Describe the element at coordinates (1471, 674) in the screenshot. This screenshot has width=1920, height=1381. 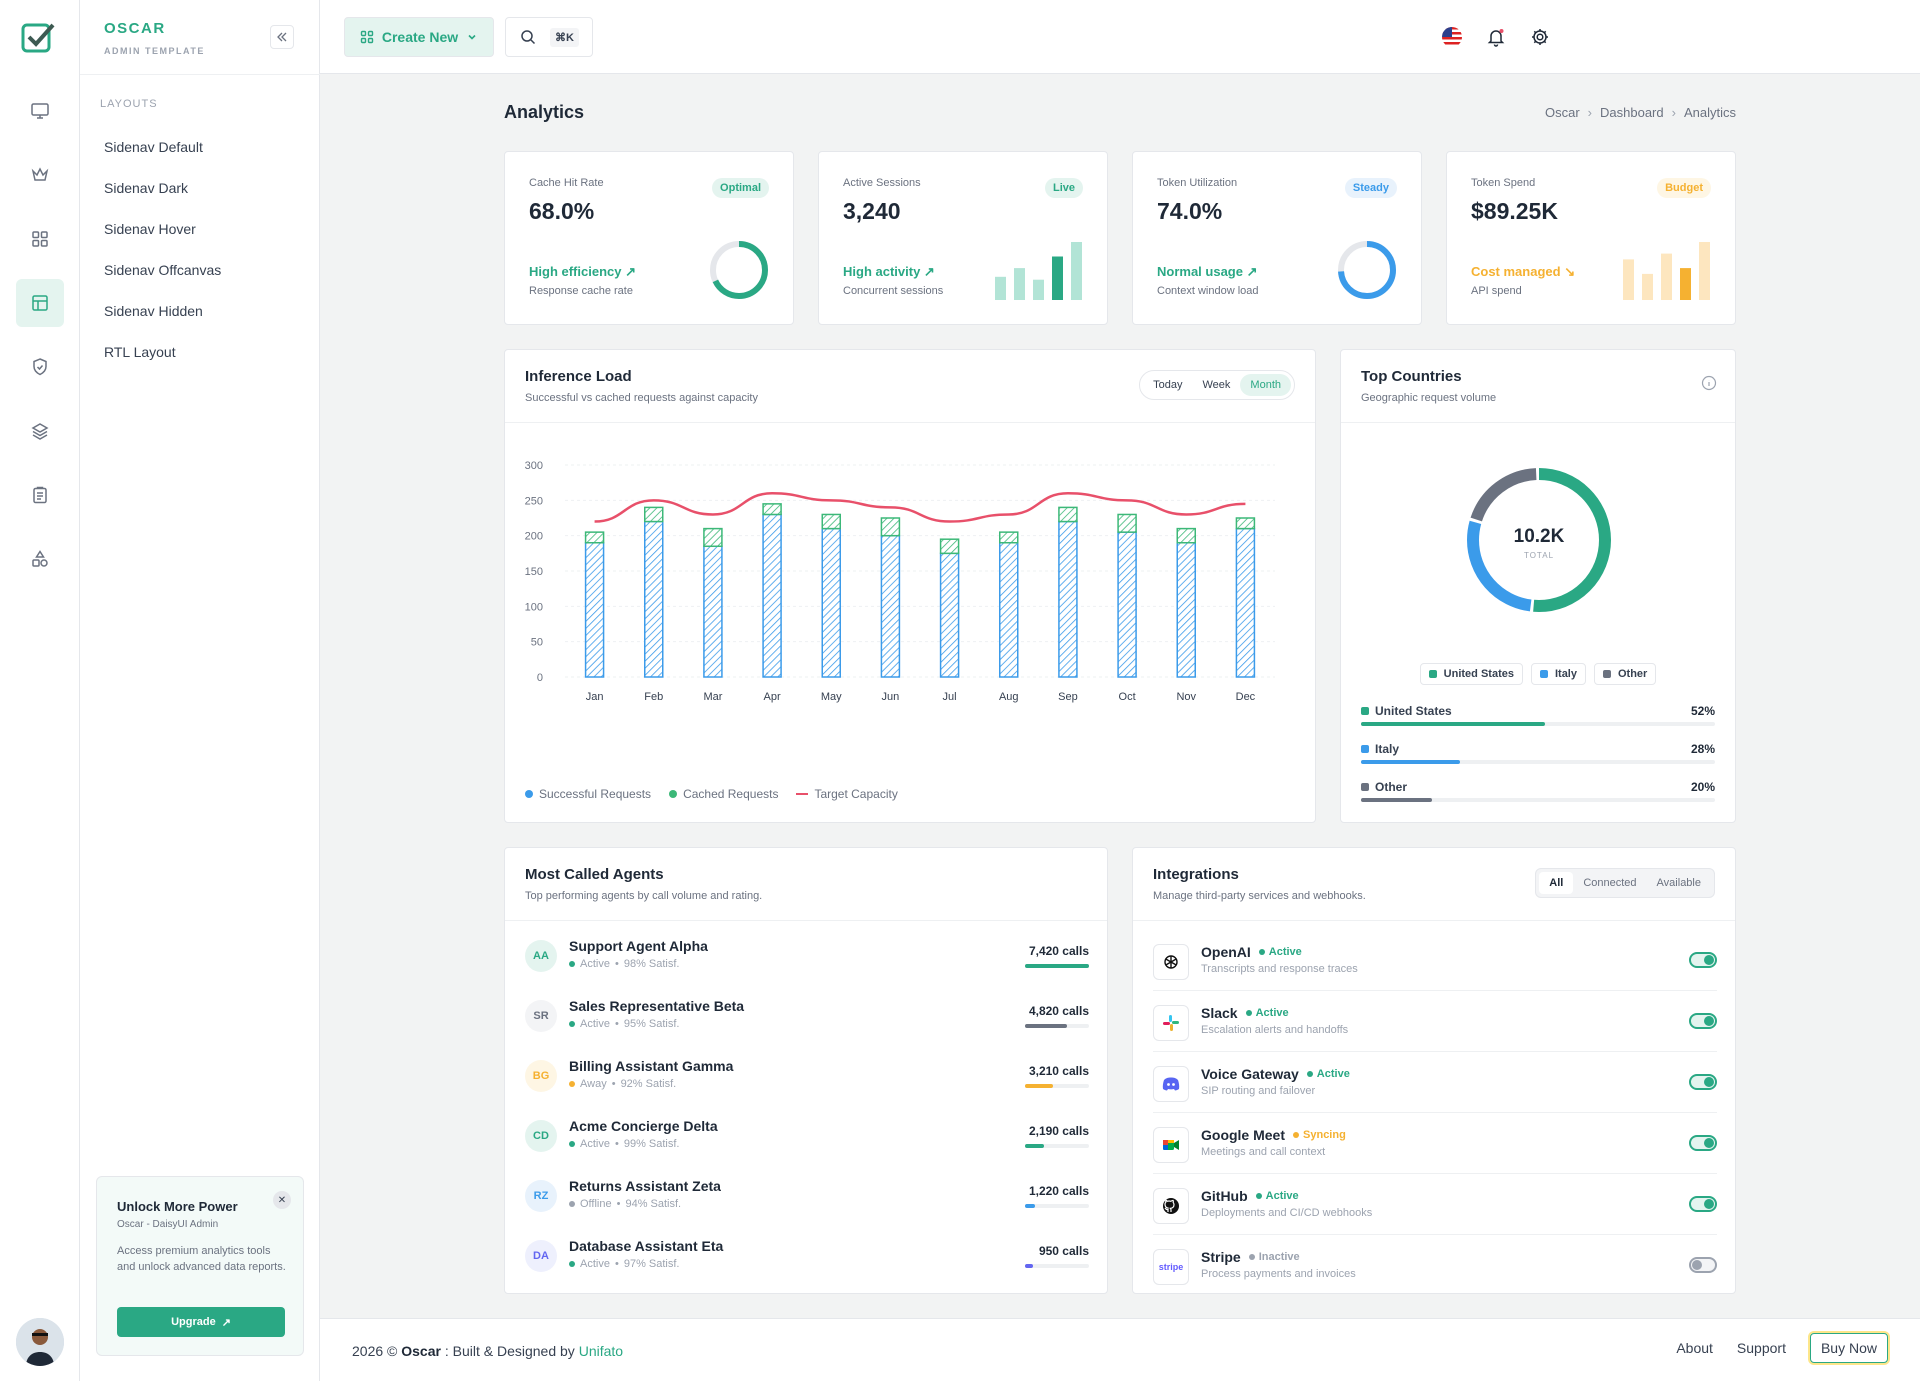
I see `legend-item: United States` at that location.